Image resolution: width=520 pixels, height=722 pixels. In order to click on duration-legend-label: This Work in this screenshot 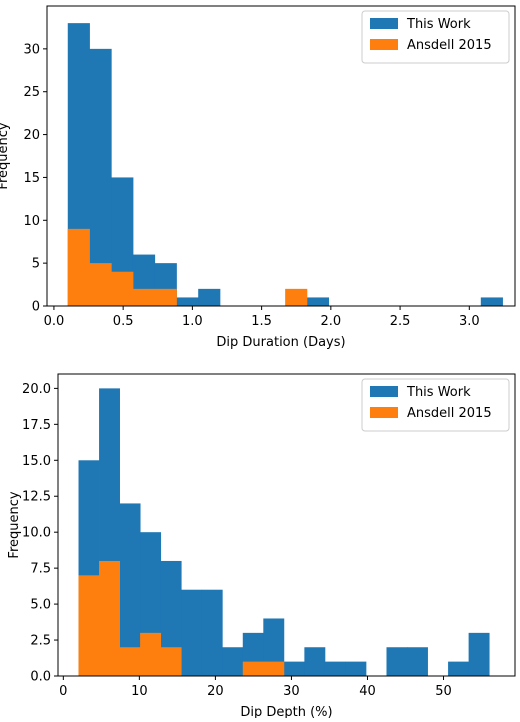, I will do `click(438, 24)`.